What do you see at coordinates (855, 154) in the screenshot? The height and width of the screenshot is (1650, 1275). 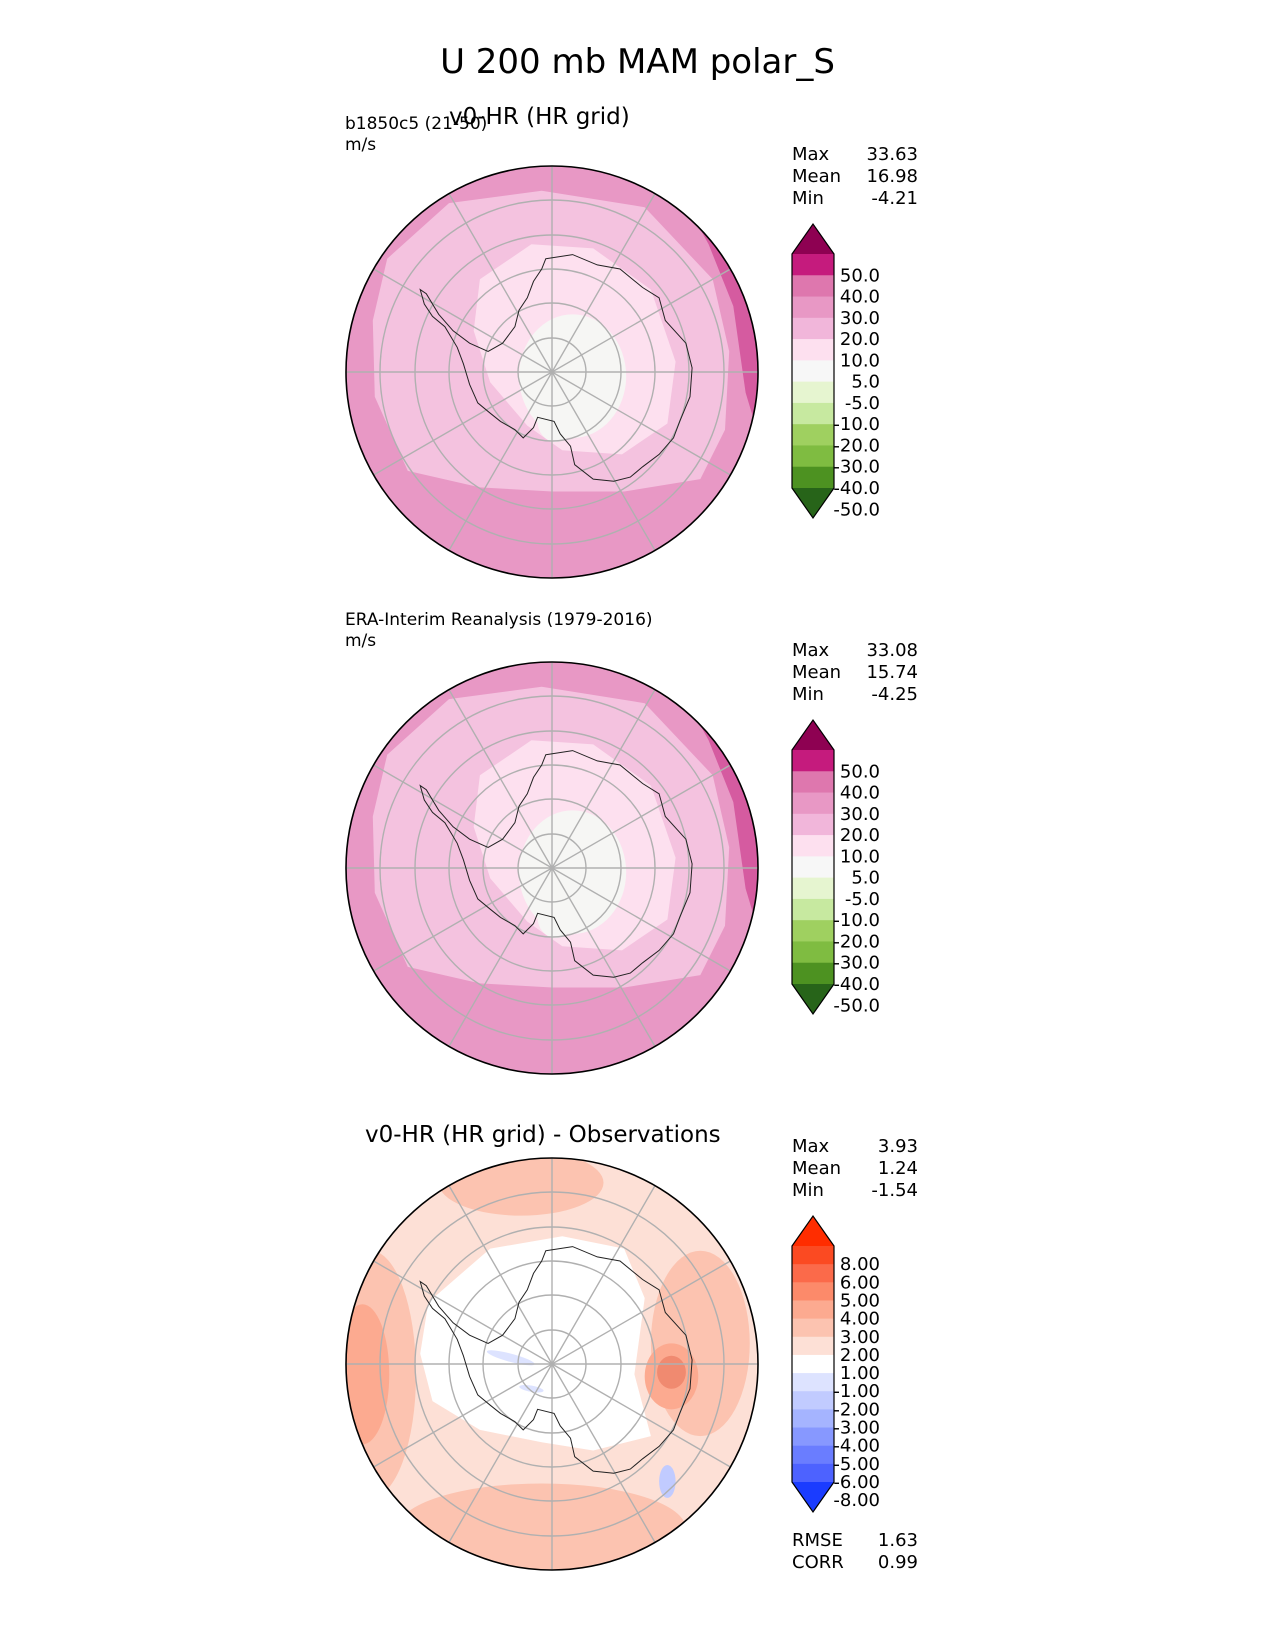 I see `stat-max: Max 33.63` at bounding box center [855, 154].